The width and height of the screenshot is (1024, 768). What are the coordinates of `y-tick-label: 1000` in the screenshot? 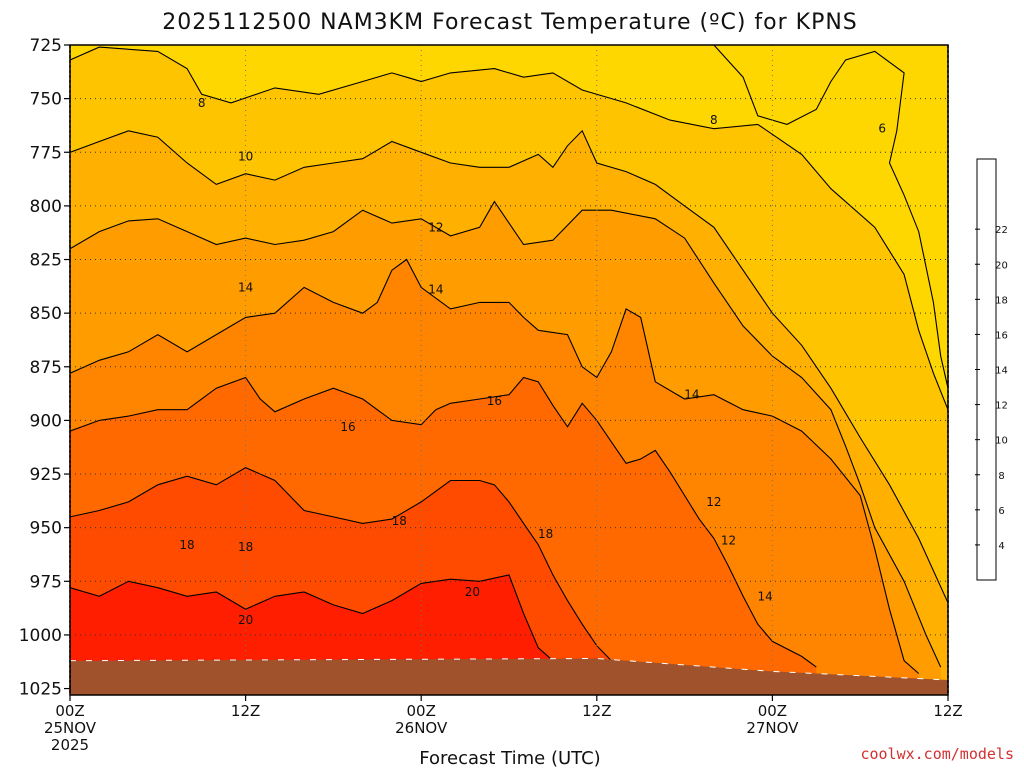 It's located at (40, 636).